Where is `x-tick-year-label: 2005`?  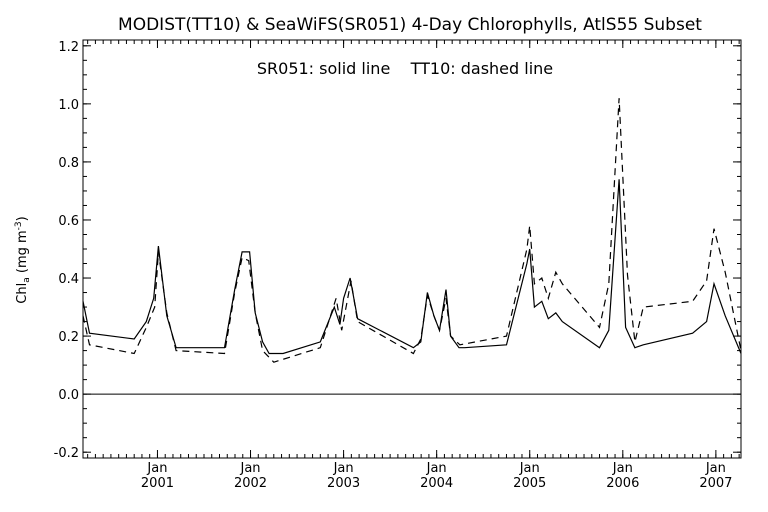 x-tick-year-label: 2005 is located at coordinates (529, 483).